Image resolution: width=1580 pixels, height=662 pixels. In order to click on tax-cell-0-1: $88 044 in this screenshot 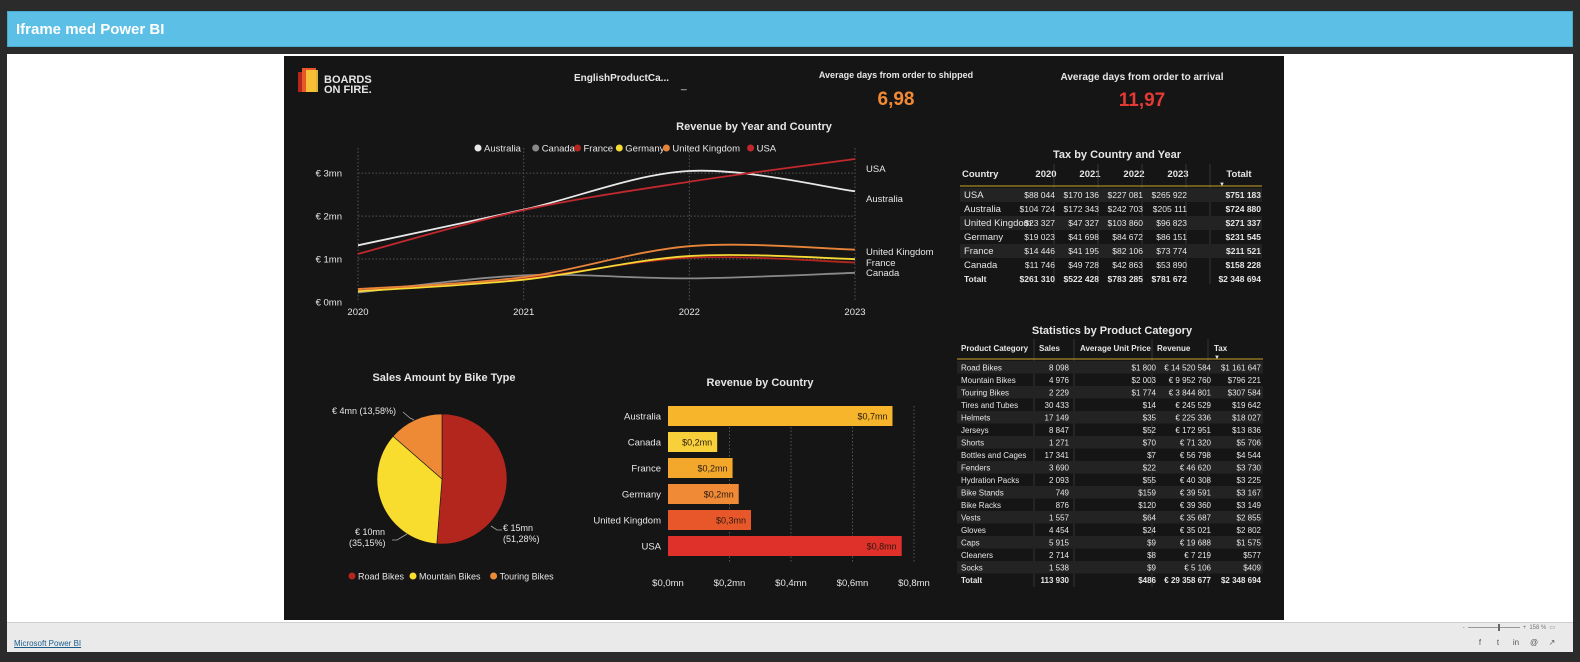, I will do `click(1039, 195)`.